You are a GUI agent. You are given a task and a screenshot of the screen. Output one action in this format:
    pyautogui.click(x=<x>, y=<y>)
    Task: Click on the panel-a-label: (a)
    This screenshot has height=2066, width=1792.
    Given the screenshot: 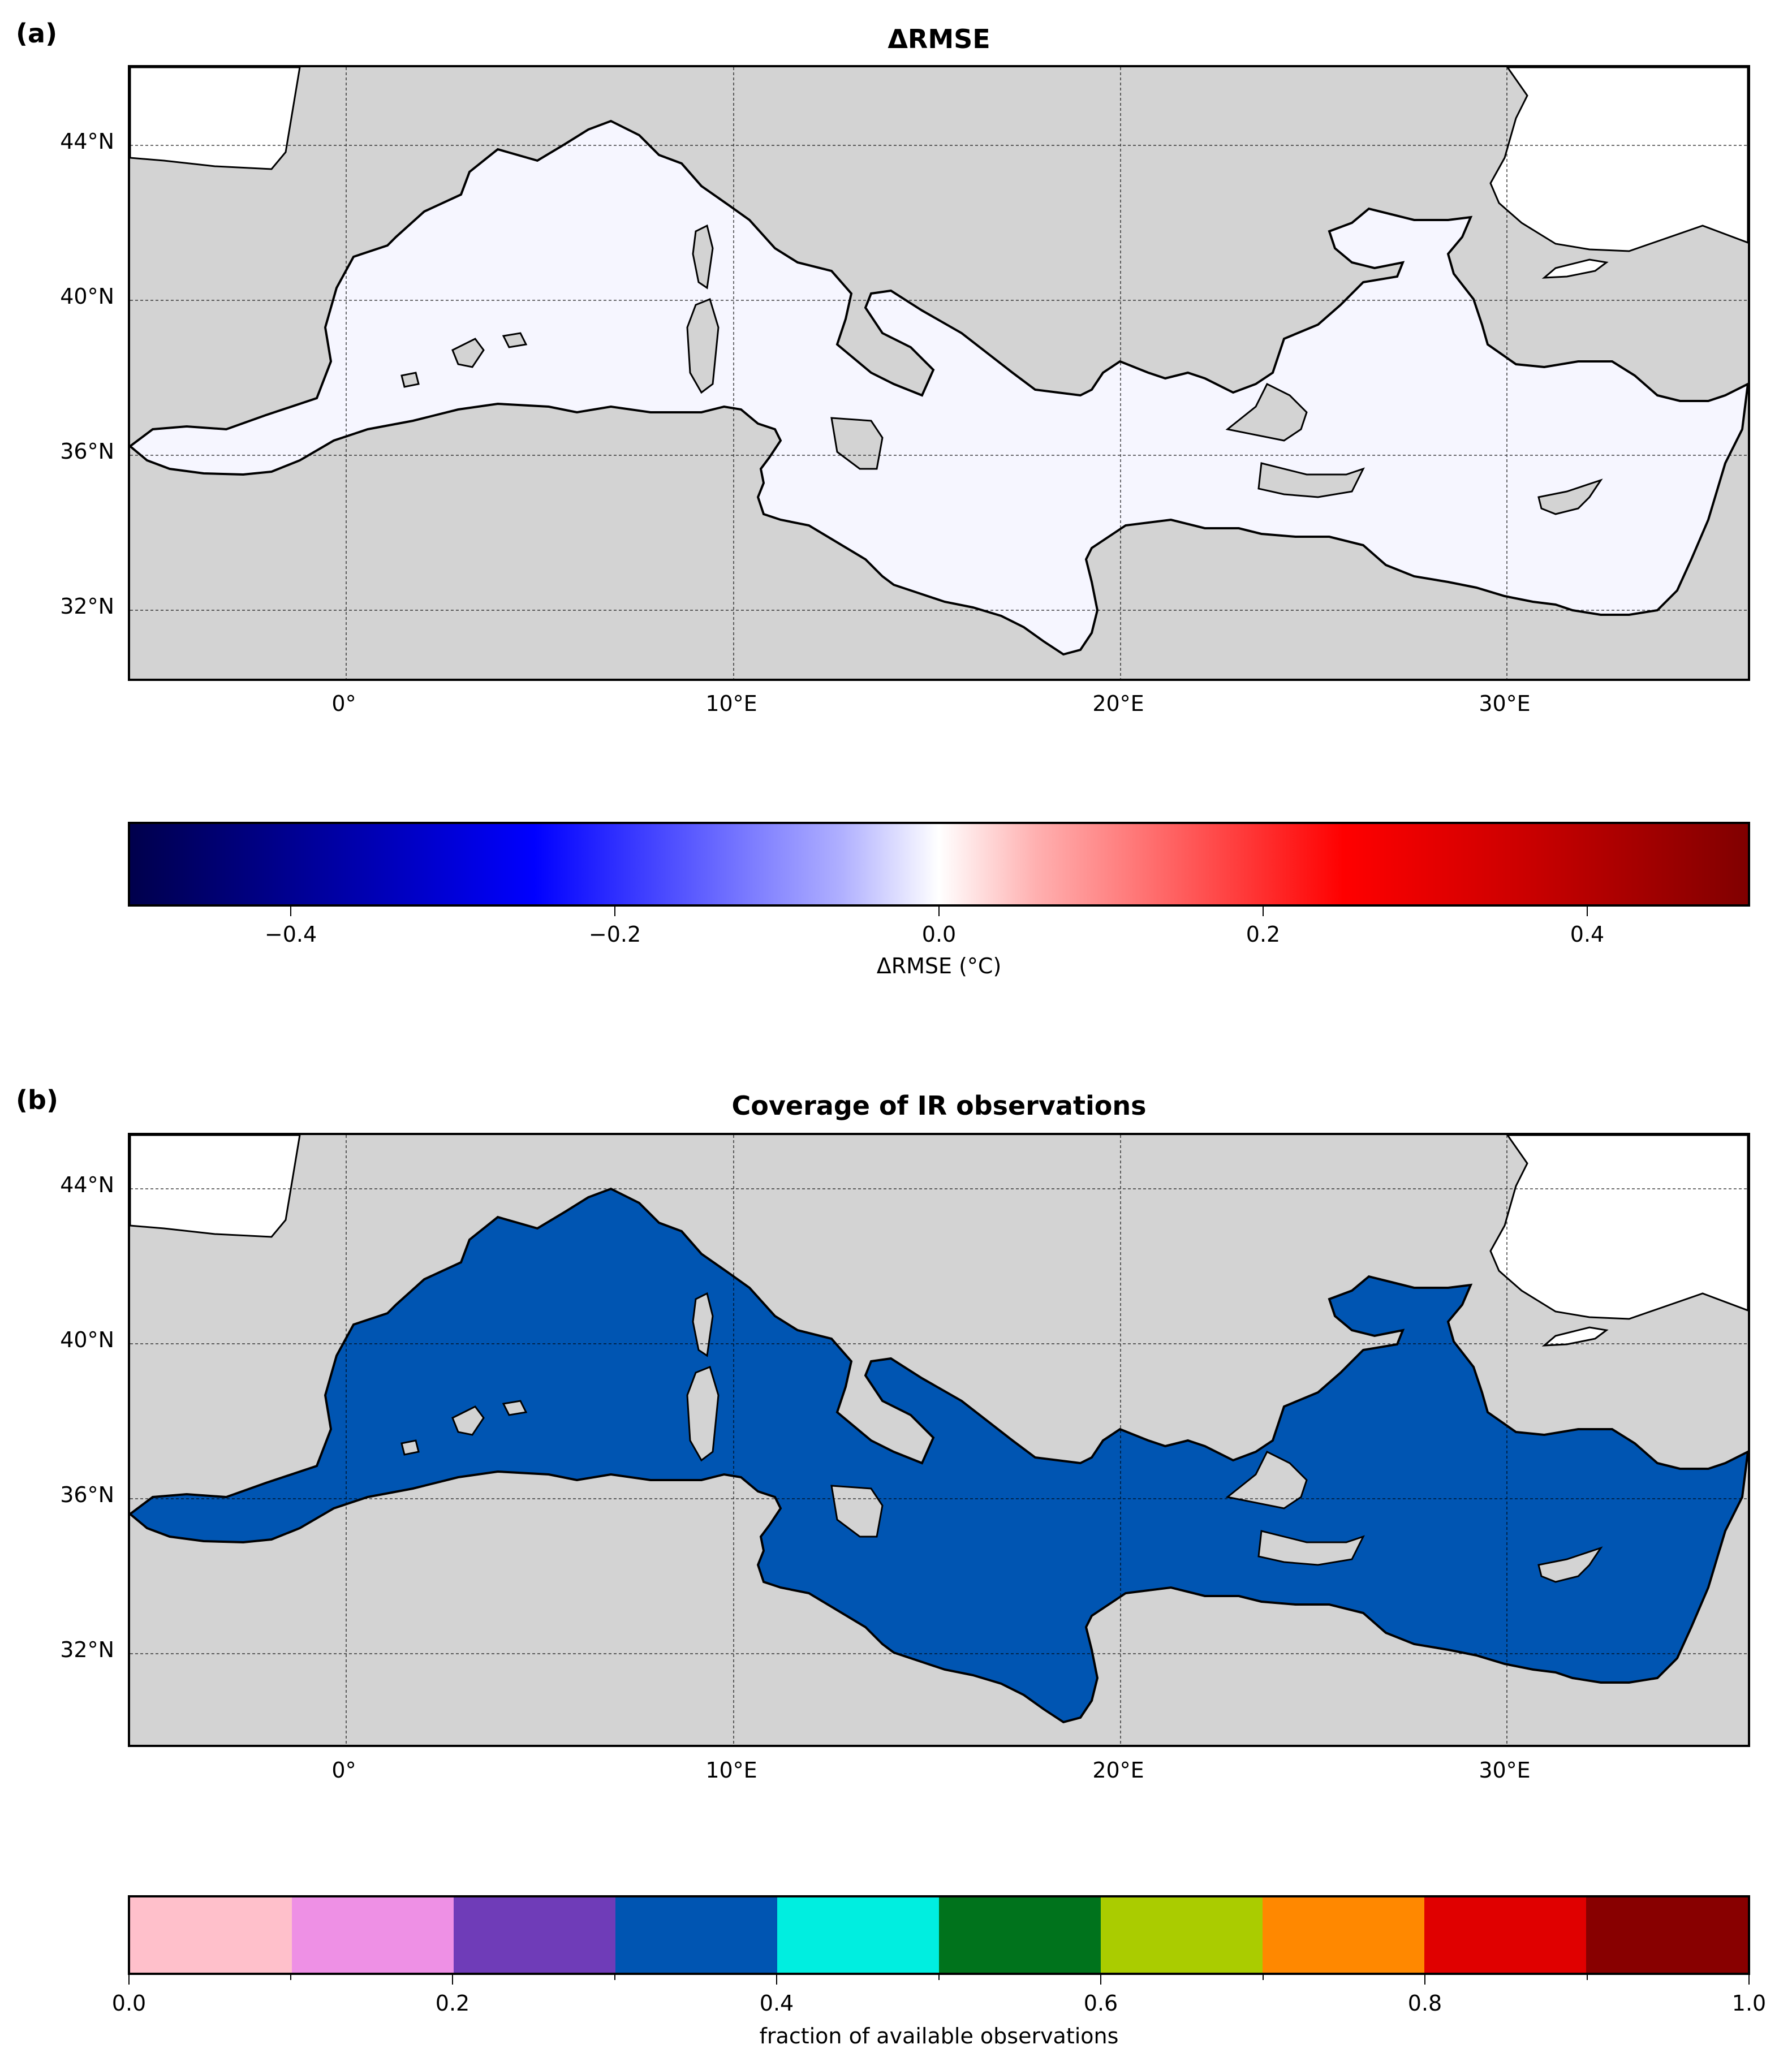 What is the action you would take?
    pyautogui.click(x=37, y=33)
    